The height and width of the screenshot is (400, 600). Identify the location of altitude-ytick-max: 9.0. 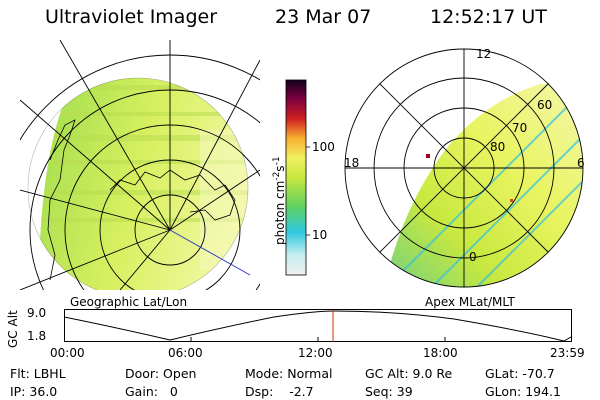
(37, 313).